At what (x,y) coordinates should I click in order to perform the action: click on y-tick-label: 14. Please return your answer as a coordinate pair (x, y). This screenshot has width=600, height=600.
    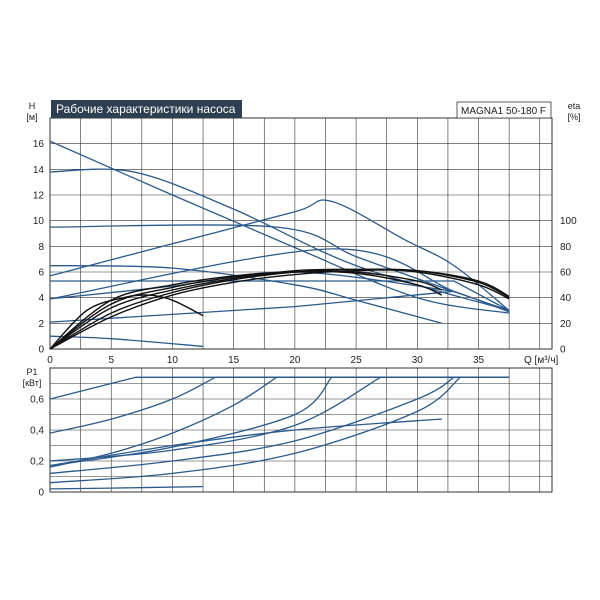
    Looking at the image, I should click on (39, 170).